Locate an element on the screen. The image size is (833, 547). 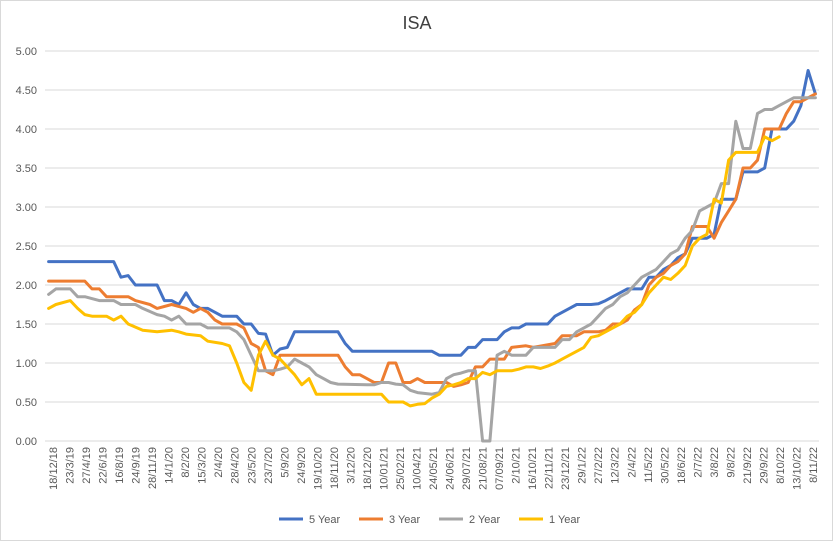
x-tick-label: 22/11/21 is located at coordinates (550, 468).